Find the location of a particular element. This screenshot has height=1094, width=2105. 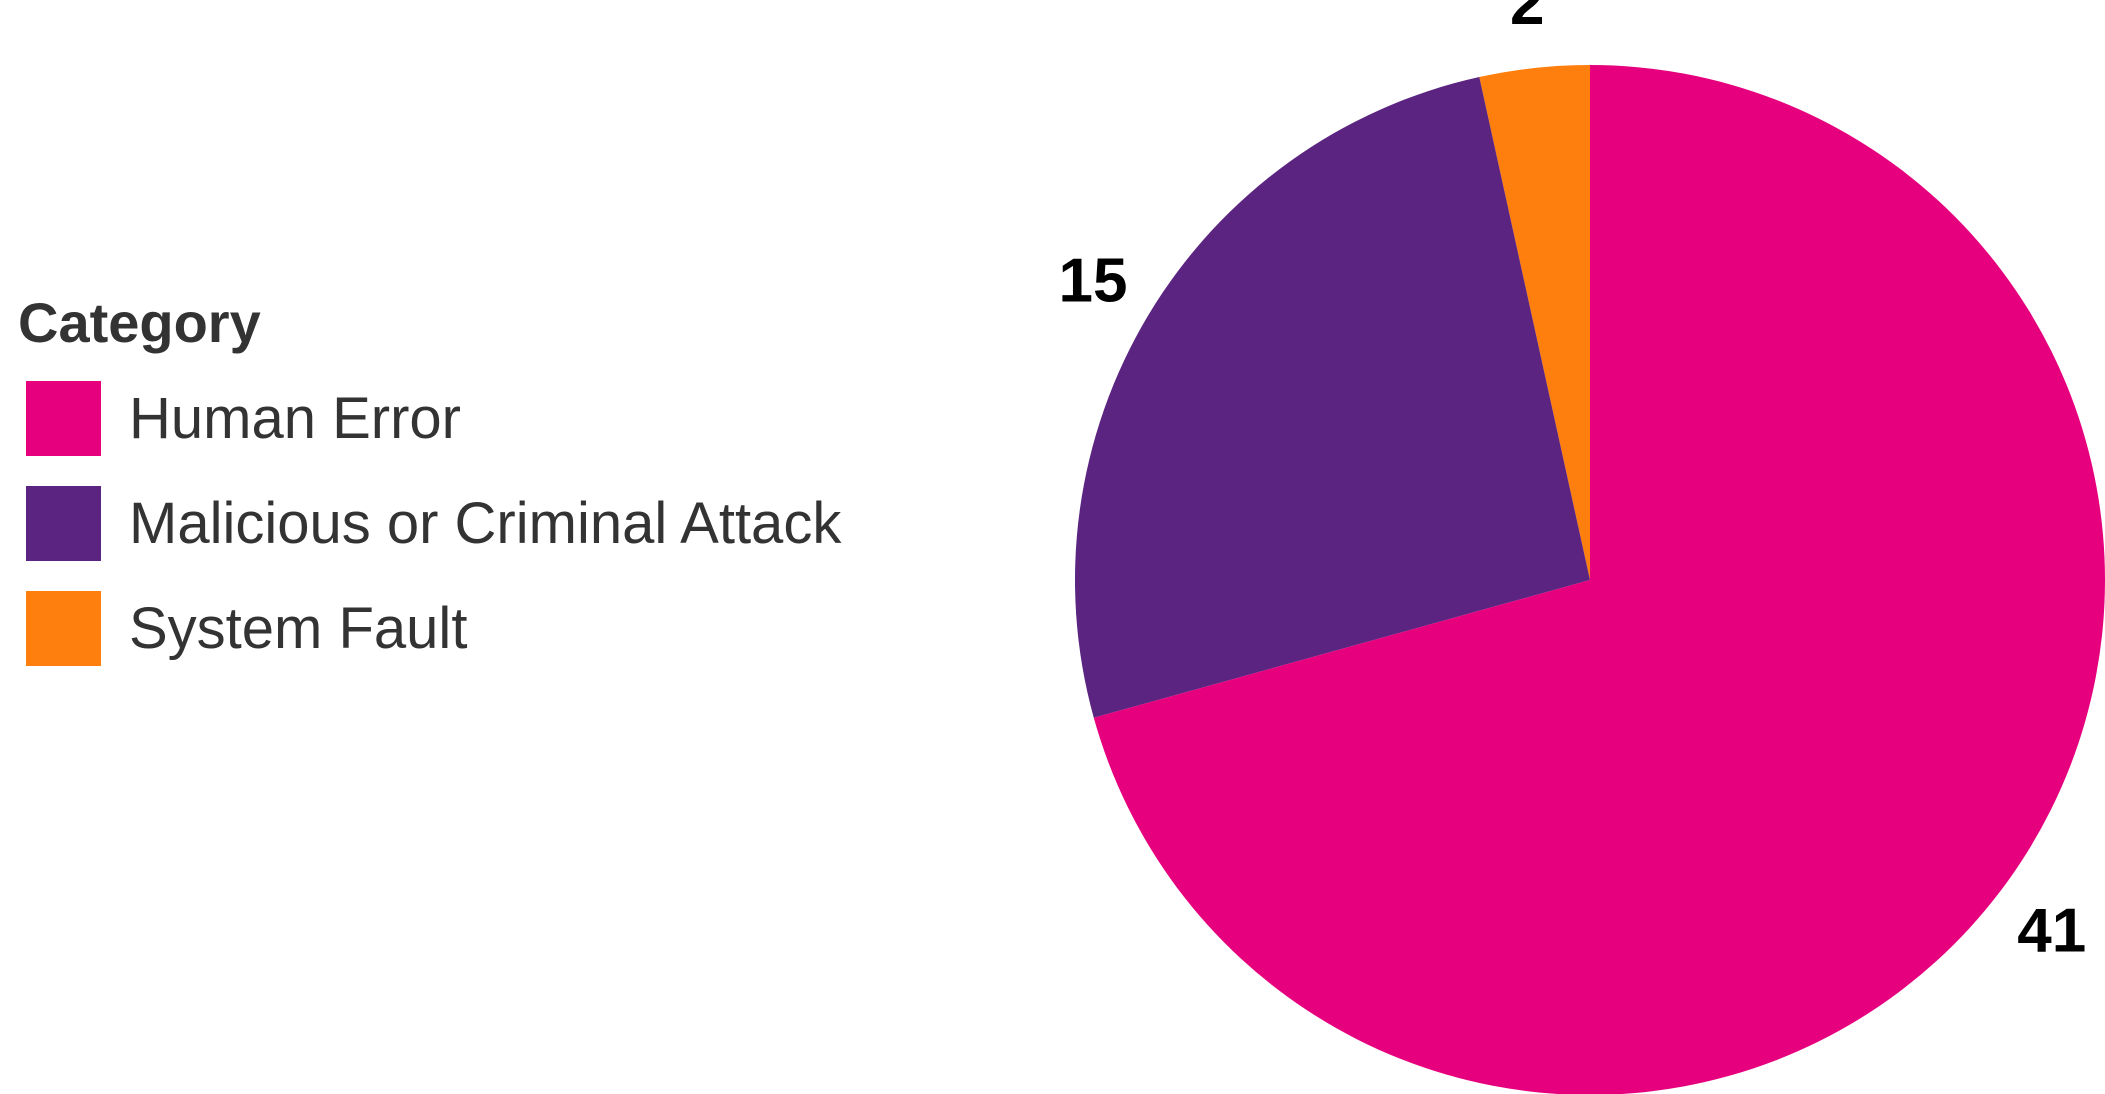

legend-label-human-error: Human Error is located at coordinates (295, 418).